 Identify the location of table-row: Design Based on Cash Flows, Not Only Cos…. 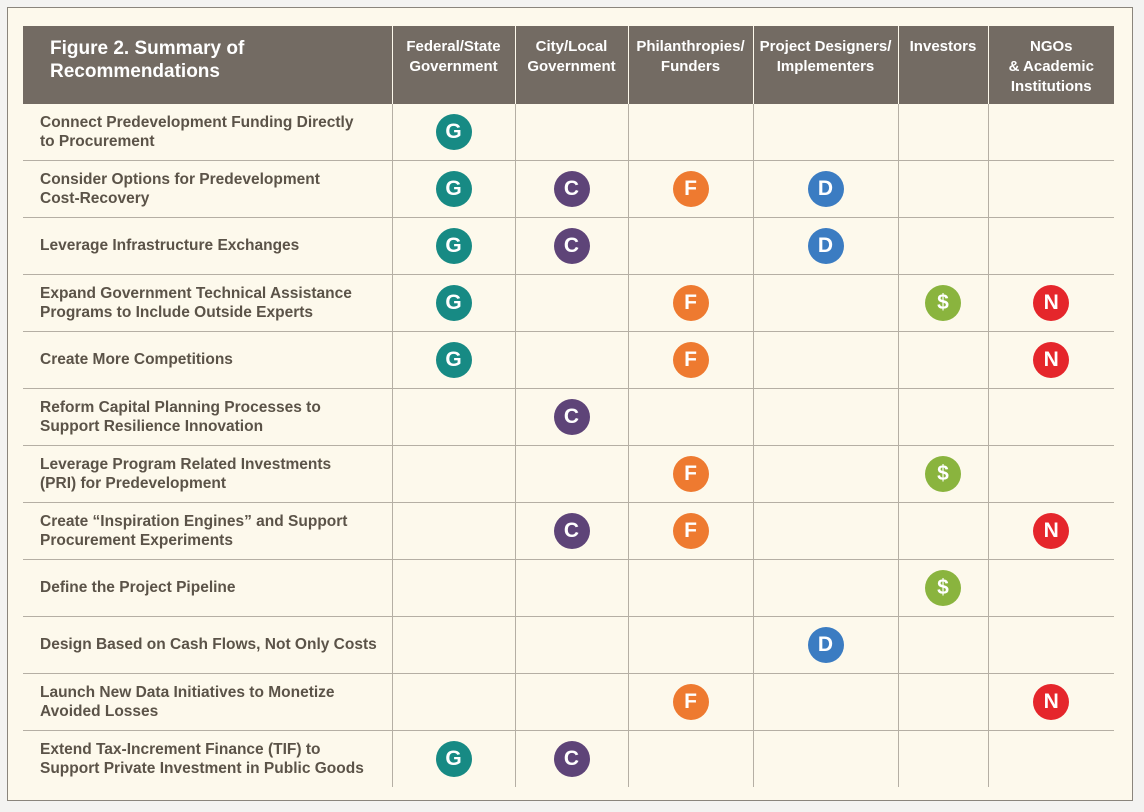
(568, 645).